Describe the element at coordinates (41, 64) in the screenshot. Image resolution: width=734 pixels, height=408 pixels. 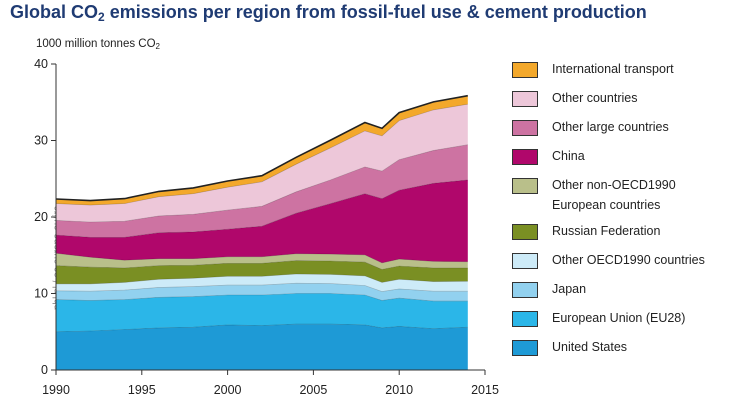
I see `y-tick-label: 40` at that location.